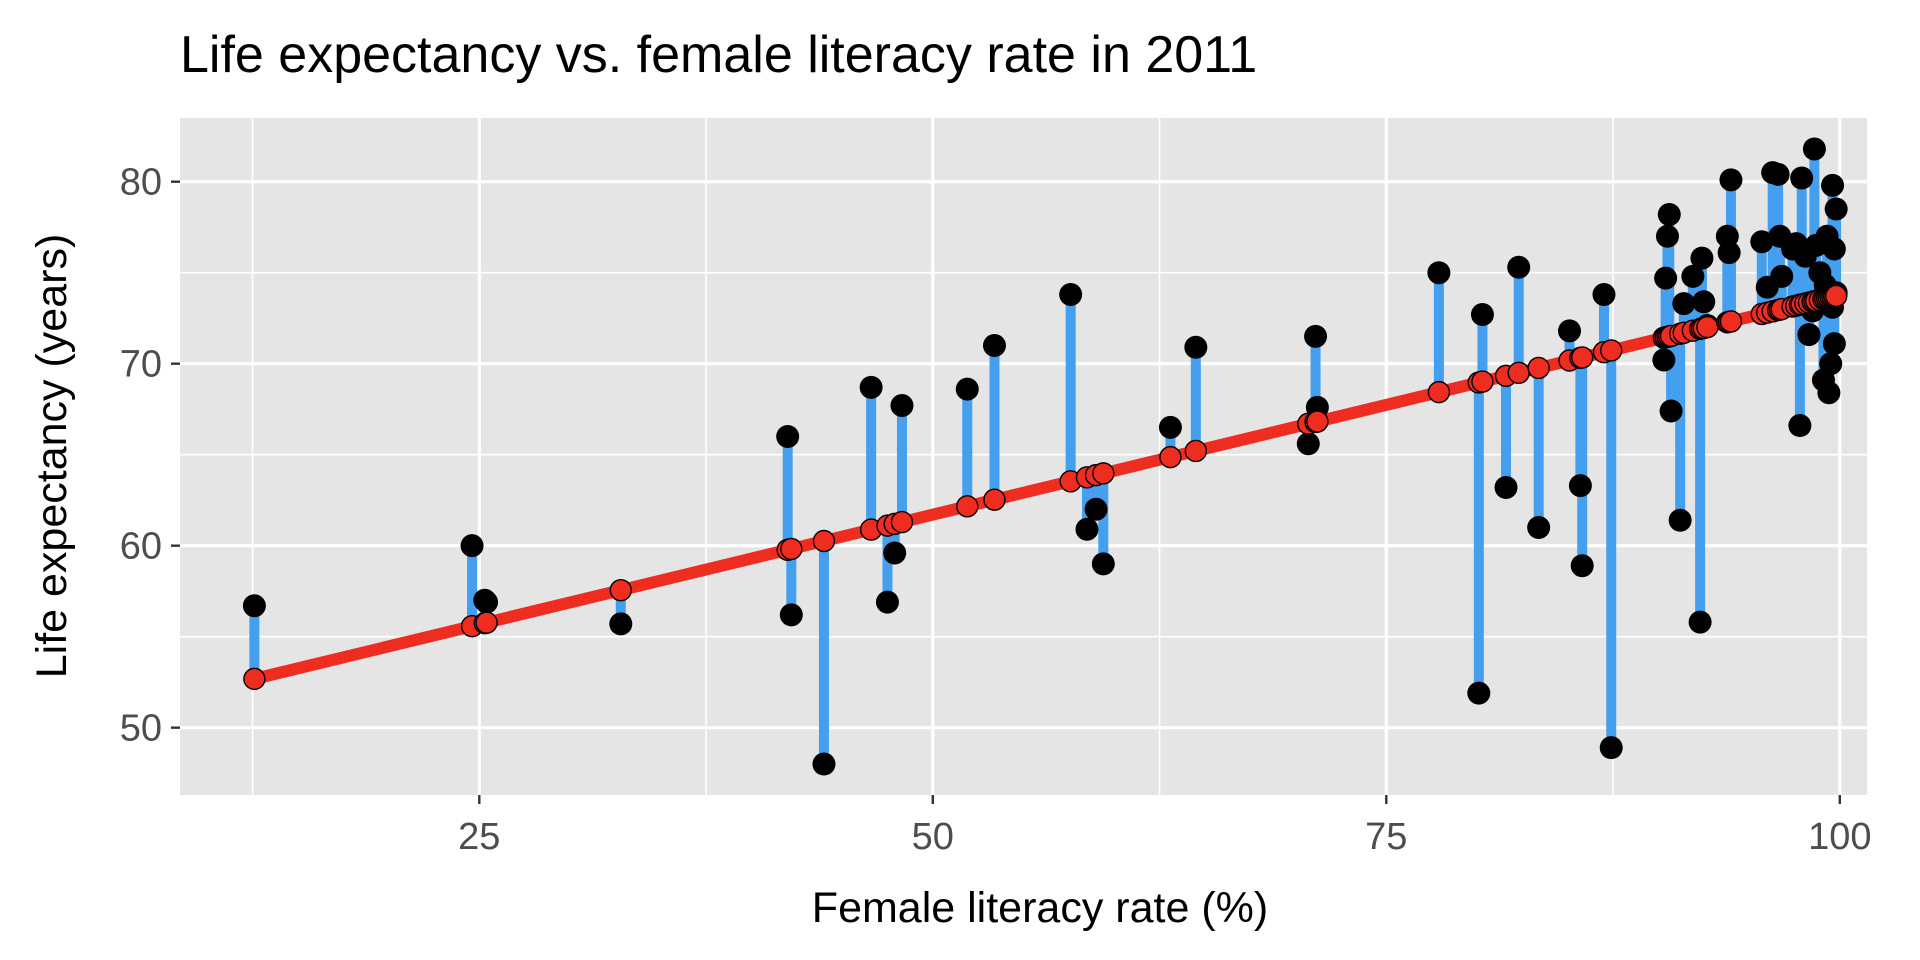 Image resolution: width=1920 pixels, height=960 pixels. Describe the element at coordinates (141, 365) in the screenshot. I see `y-tick-label: 70` at that location.